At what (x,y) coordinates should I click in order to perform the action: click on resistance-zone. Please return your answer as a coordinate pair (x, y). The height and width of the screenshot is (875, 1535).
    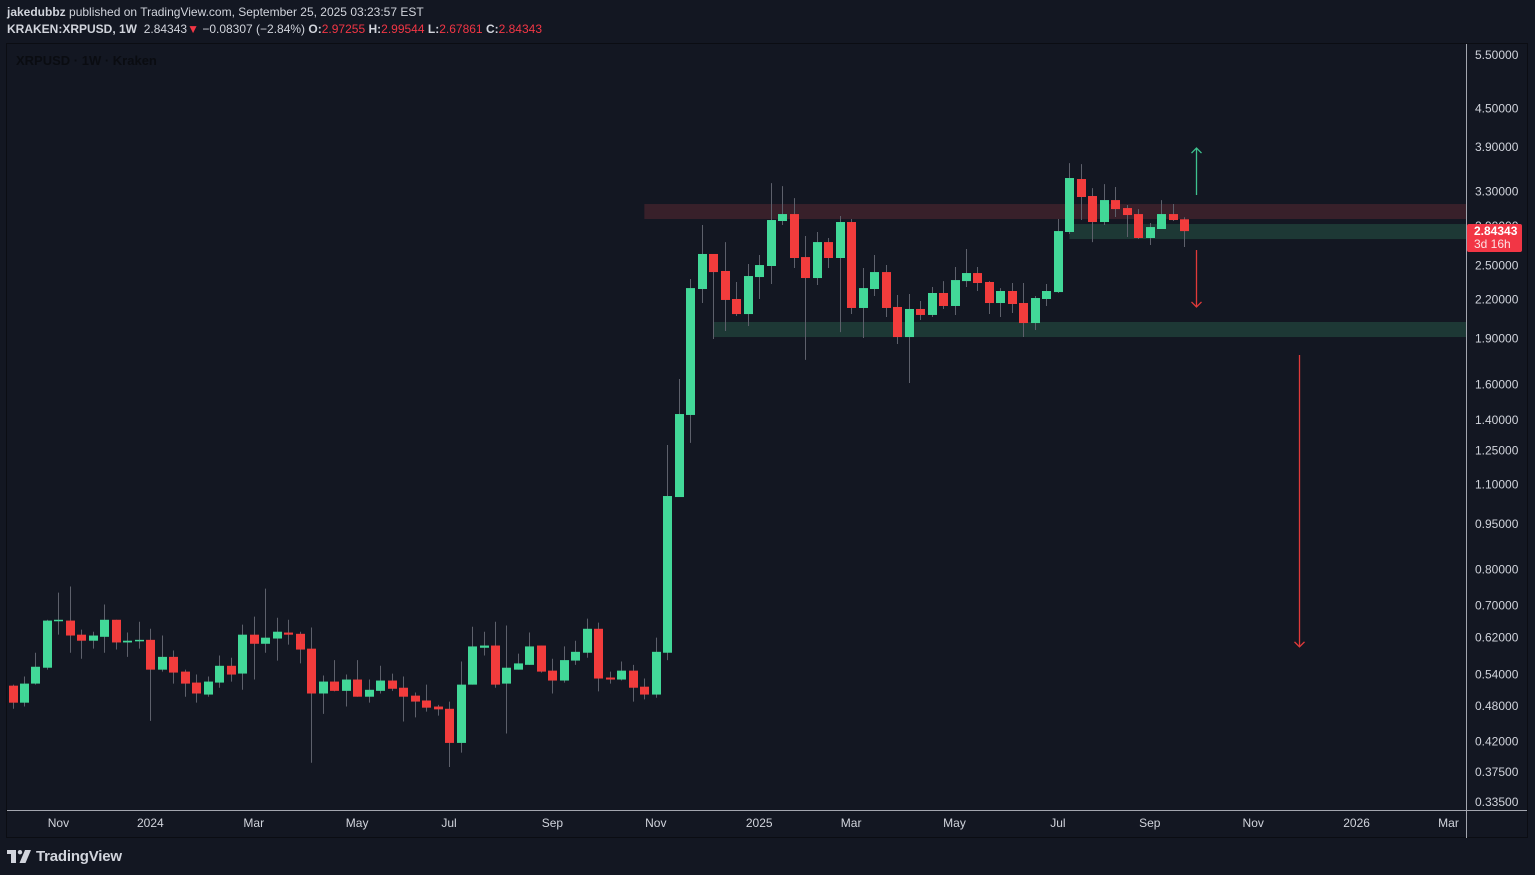
    Looking at the image, I should click on (1055, 212).